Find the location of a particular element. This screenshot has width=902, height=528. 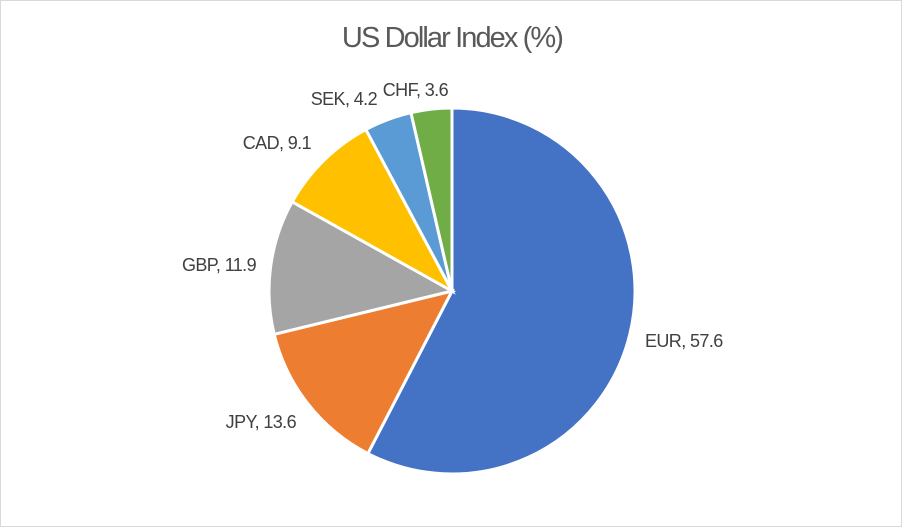

data-label-cad: CAD, 9.1 is located at coordinates (277, 143).